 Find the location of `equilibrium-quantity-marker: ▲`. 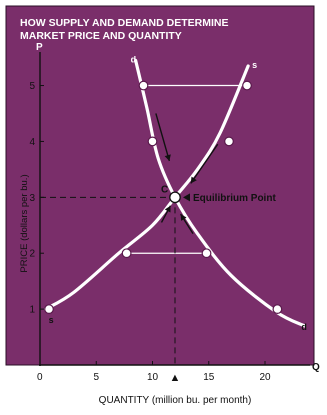

equilibrium-quantity-marker: ▲ is located at coordinates (175, 378).